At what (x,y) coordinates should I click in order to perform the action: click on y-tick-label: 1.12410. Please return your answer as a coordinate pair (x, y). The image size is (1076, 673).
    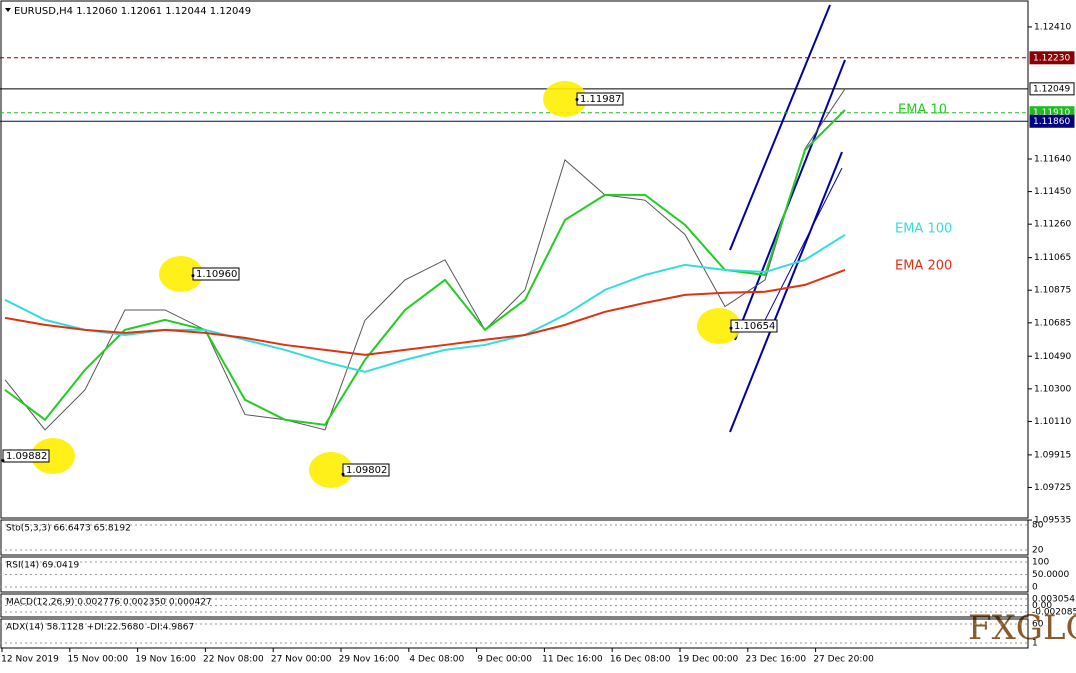
    Looking at the image, I should click on (1052, 27).